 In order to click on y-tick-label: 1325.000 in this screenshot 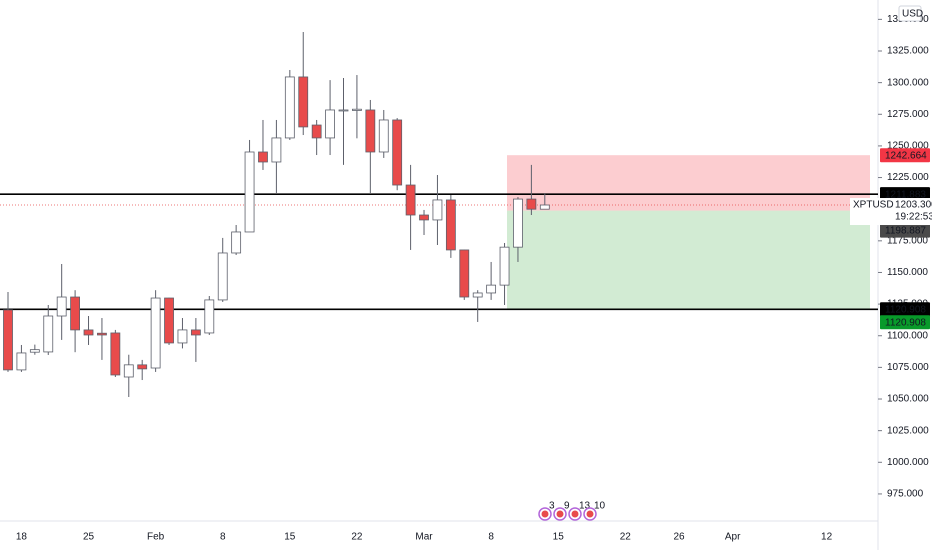, I will do `click(908, 51)`.